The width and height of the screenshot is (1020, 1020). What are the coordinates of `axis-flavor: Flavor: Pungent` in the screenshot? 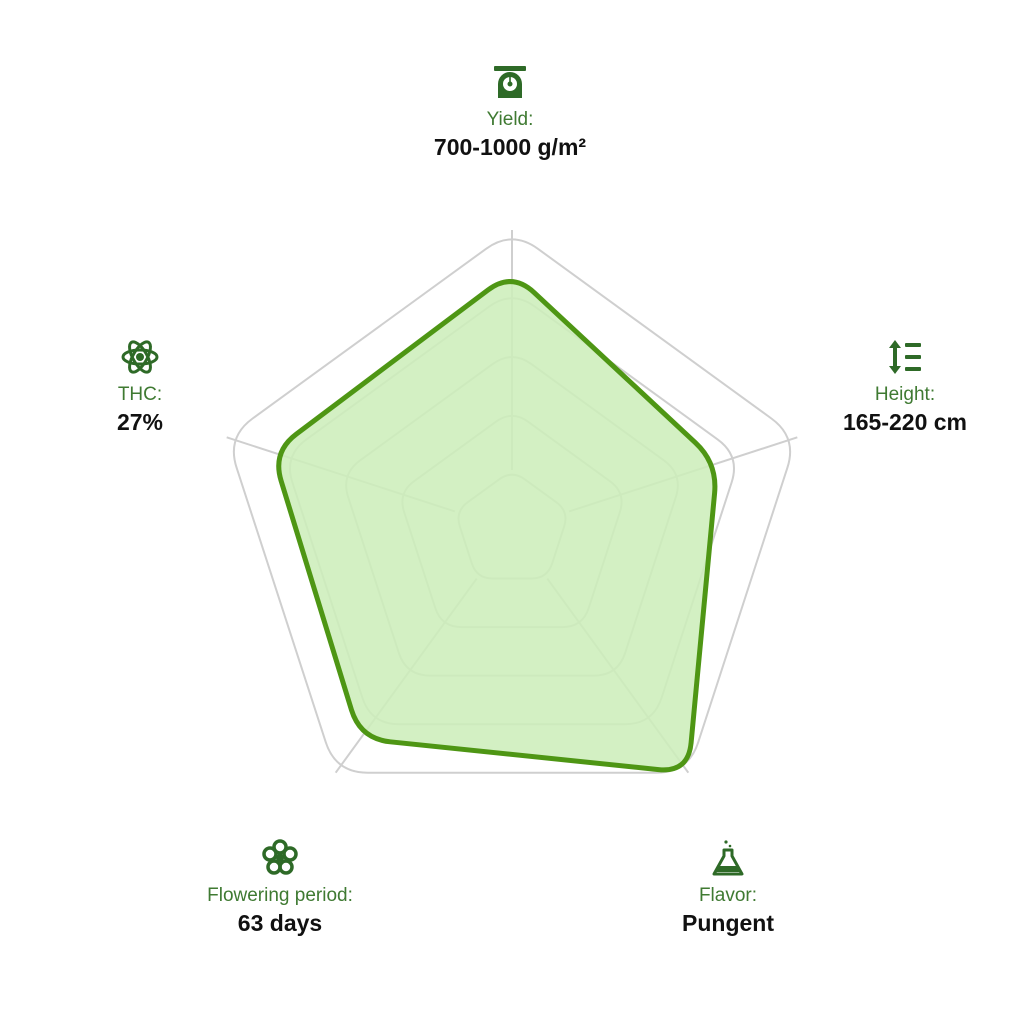 It's located at (728, 888).